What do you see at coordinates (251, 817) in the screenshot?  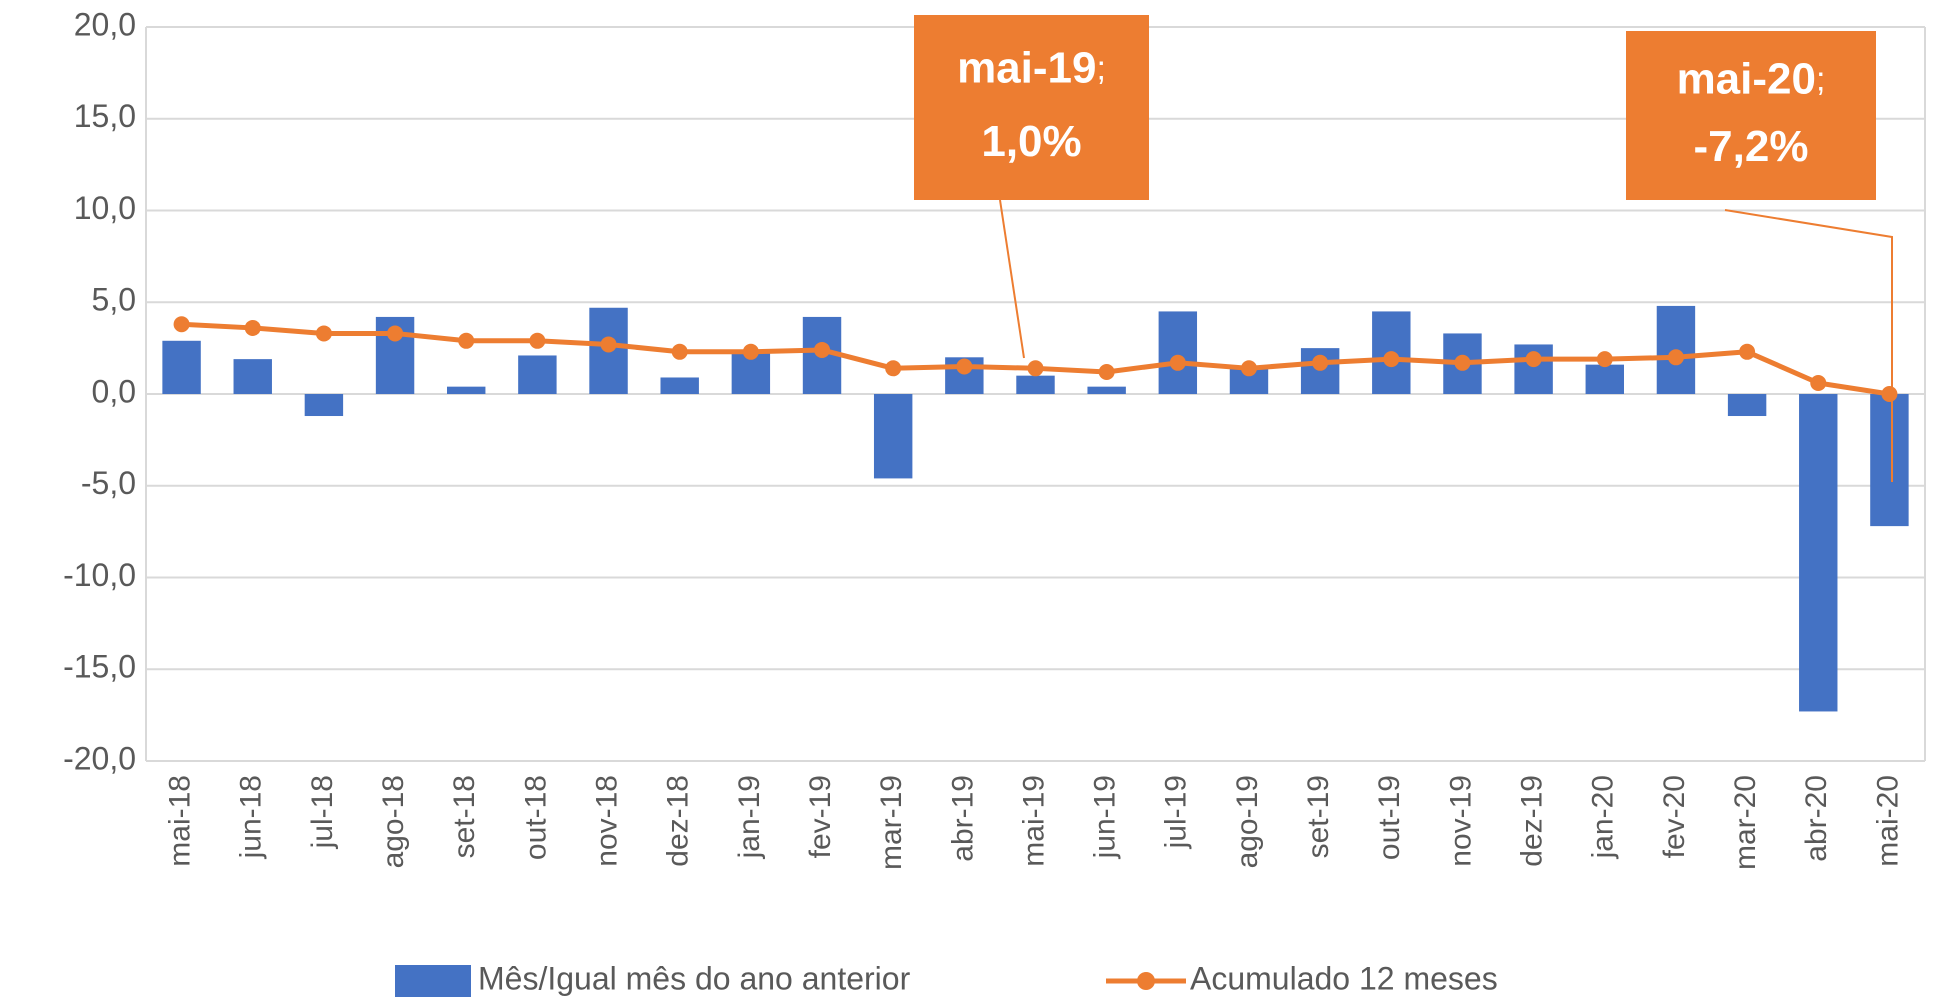 I see `x-tick-label: jun-18` at bounding box center [251, 817].